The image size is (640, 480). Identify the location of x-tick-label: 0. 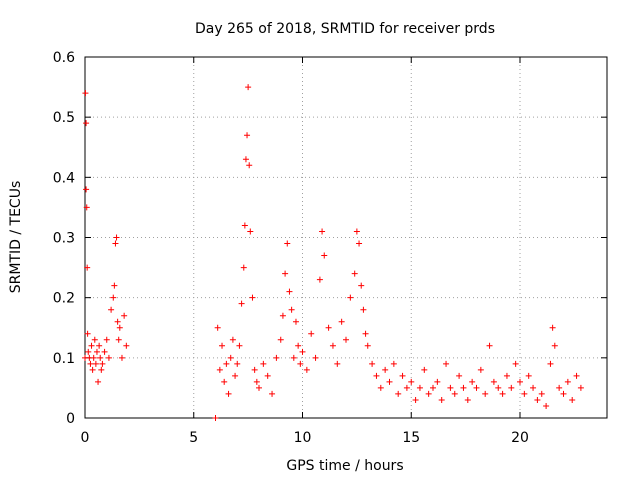
(85, 438).